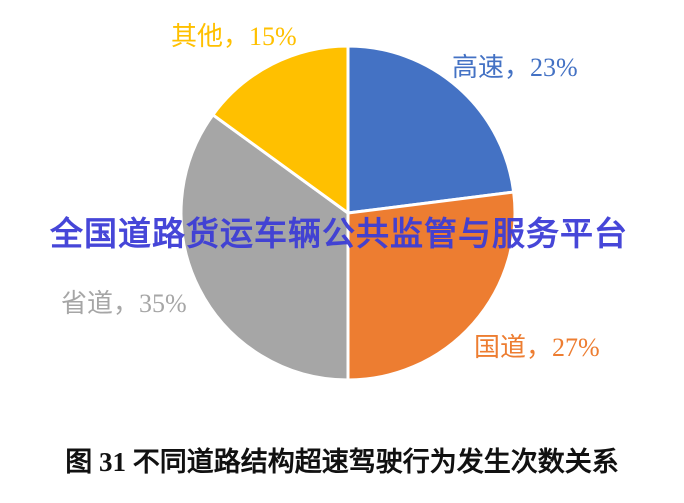 This screenshot has height=503, width=684. Describe the element at coordinates (234, 36) in the screenshot. I see `pie-label-qita: 其他，15%` at that location.